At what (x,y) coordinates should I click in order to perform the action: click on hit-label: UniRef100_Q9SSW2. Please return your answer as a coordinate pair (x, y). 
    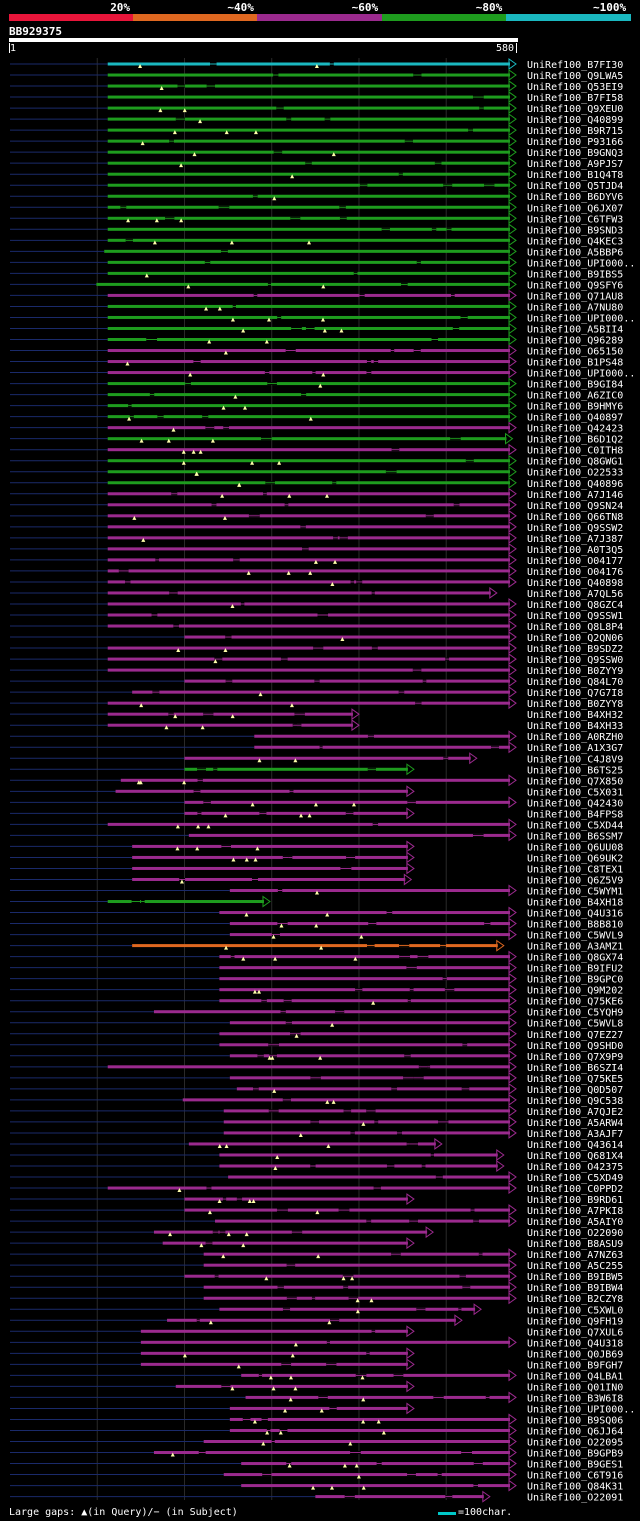
    Looking at the image, I should click on (575, 528).